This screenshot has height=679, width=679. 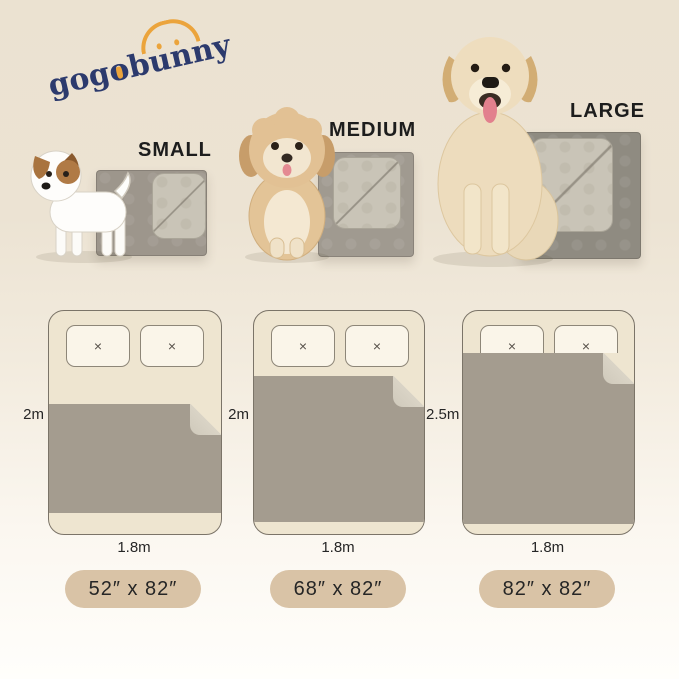 I want to click on size-caption-small: SMALL, so click(x=175, y=150).